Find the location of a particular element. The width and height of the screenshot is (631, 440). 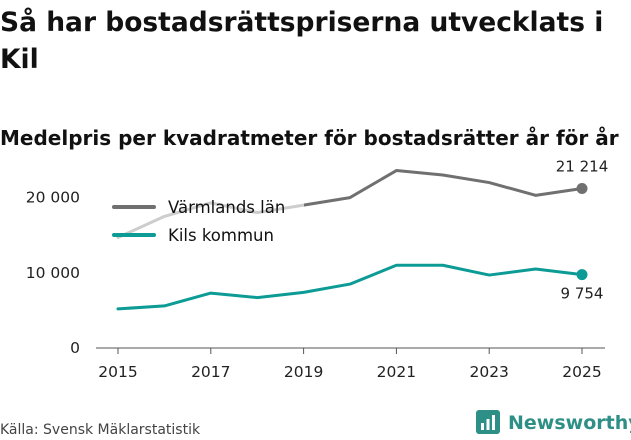

source-note: Källa: Svensk Mäklarstatistik is located at coordinates (100, 430).